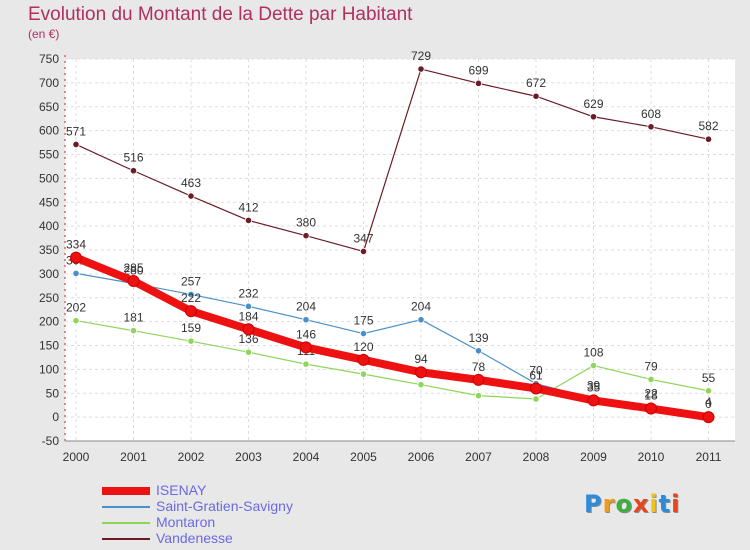 The height and width of the screenshot is (550, 750). Describe the element at coordinates (479, 367) in the screenshot. I see `data-label: 78` at that location.